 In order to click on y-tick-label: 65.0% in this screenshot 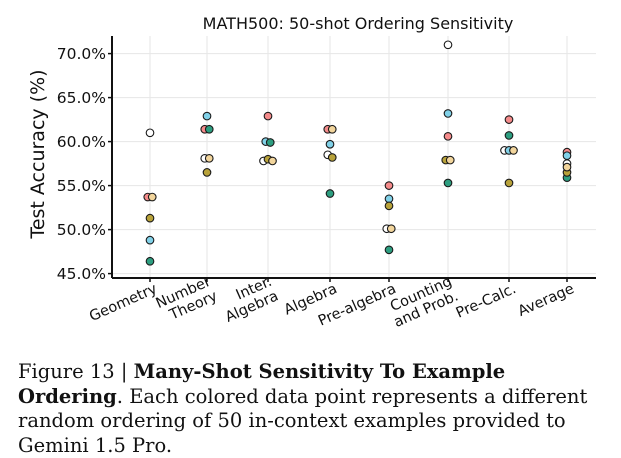, I will do `click(81, 98)`.